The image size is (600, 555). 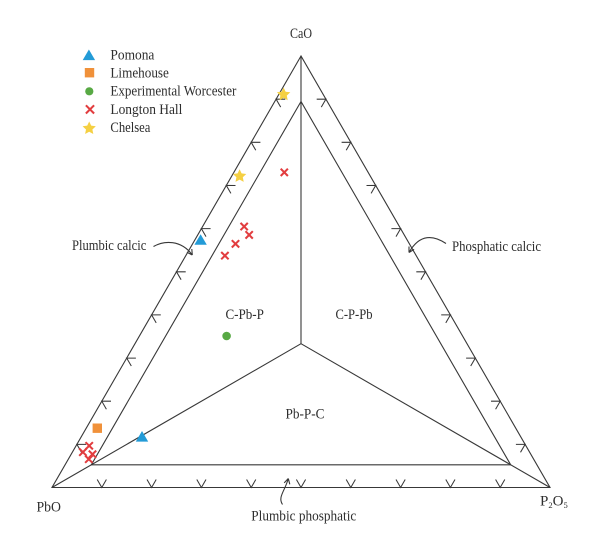 I want to click on svg-text: Limehouse, so click(x=139, y=74).